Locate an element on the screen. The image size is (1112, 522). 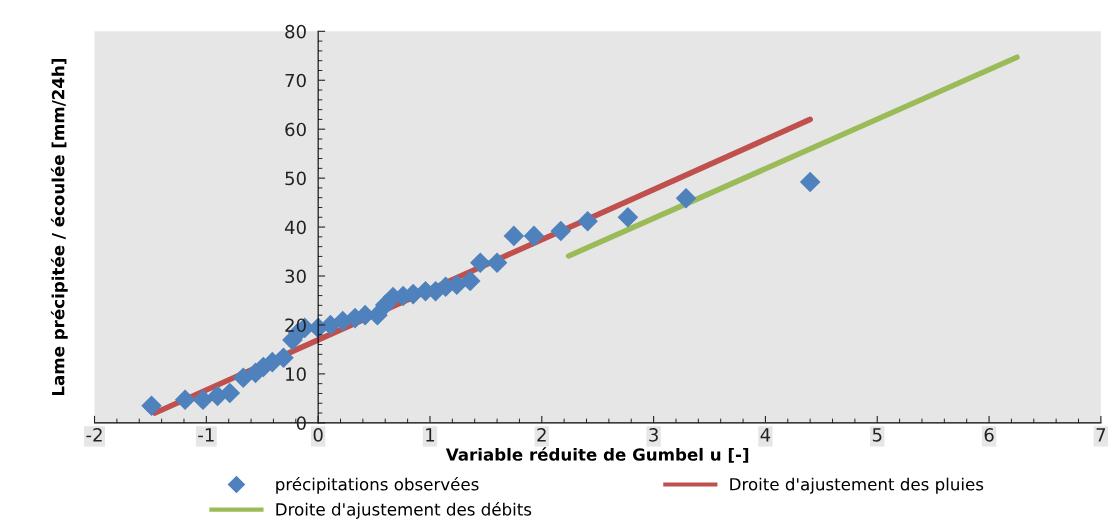
legend-label: Droite d'ajustement des pluies is located at coordinates (857, 485).